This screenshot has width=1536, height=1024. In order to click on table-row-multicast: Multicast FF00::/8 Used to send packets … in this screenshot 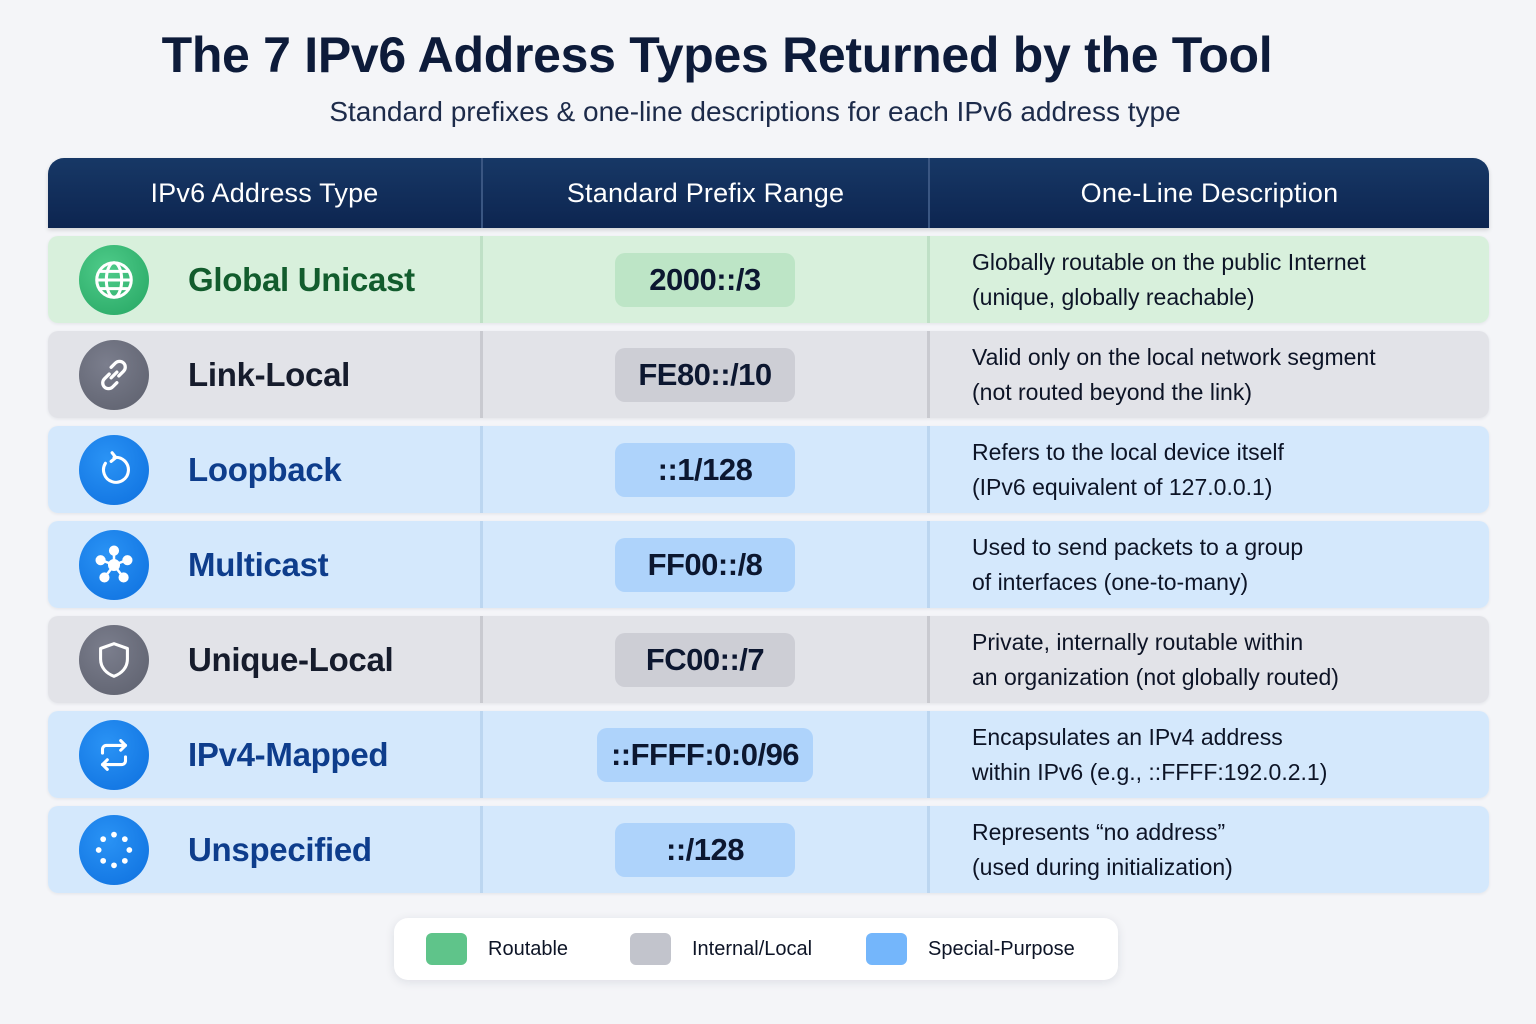, I will do `click(768, 564)`.